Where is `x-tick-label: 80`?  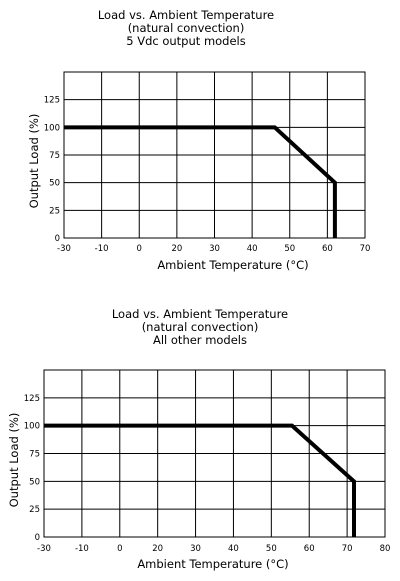
x-tick-label: 80 is located at coordinates (385, 549).